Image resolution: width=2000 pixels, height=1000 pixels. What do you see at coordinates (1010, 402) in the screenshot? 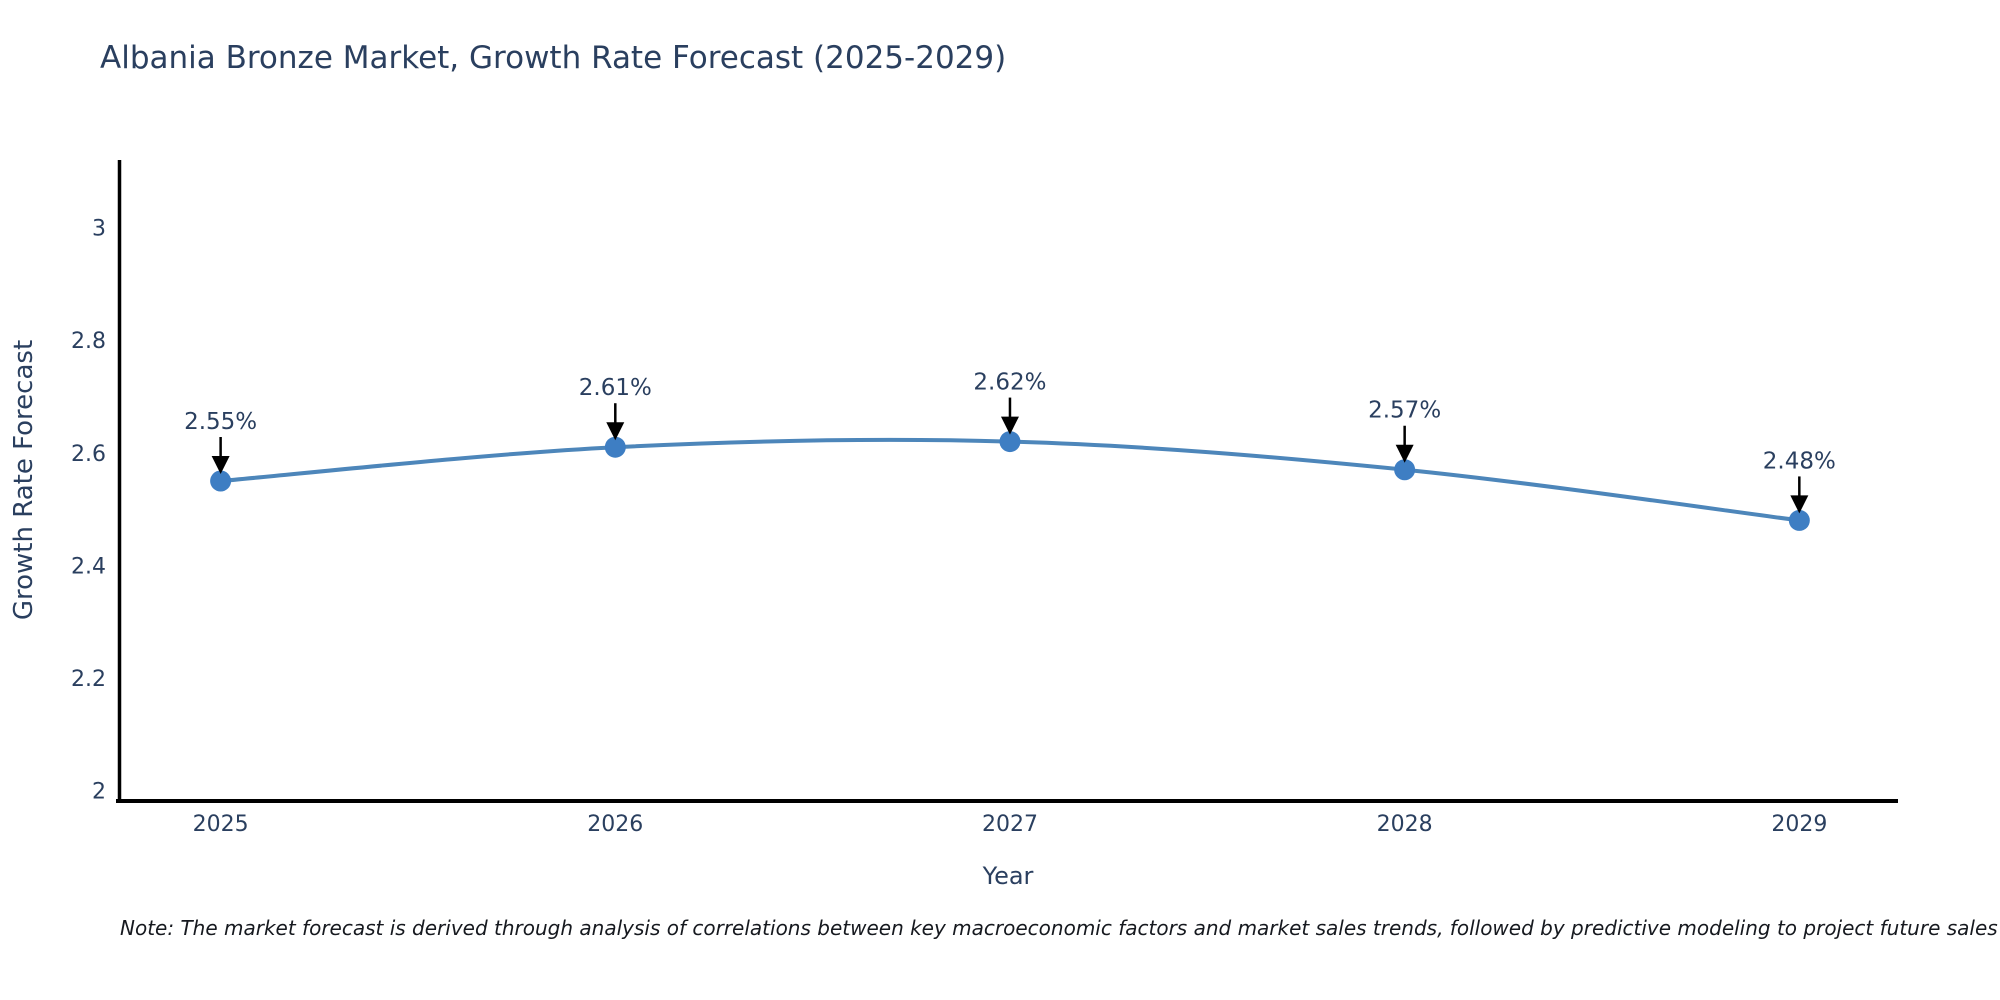
I see `annotation-2027: 2.62%` at bounding box center [1010, 402].